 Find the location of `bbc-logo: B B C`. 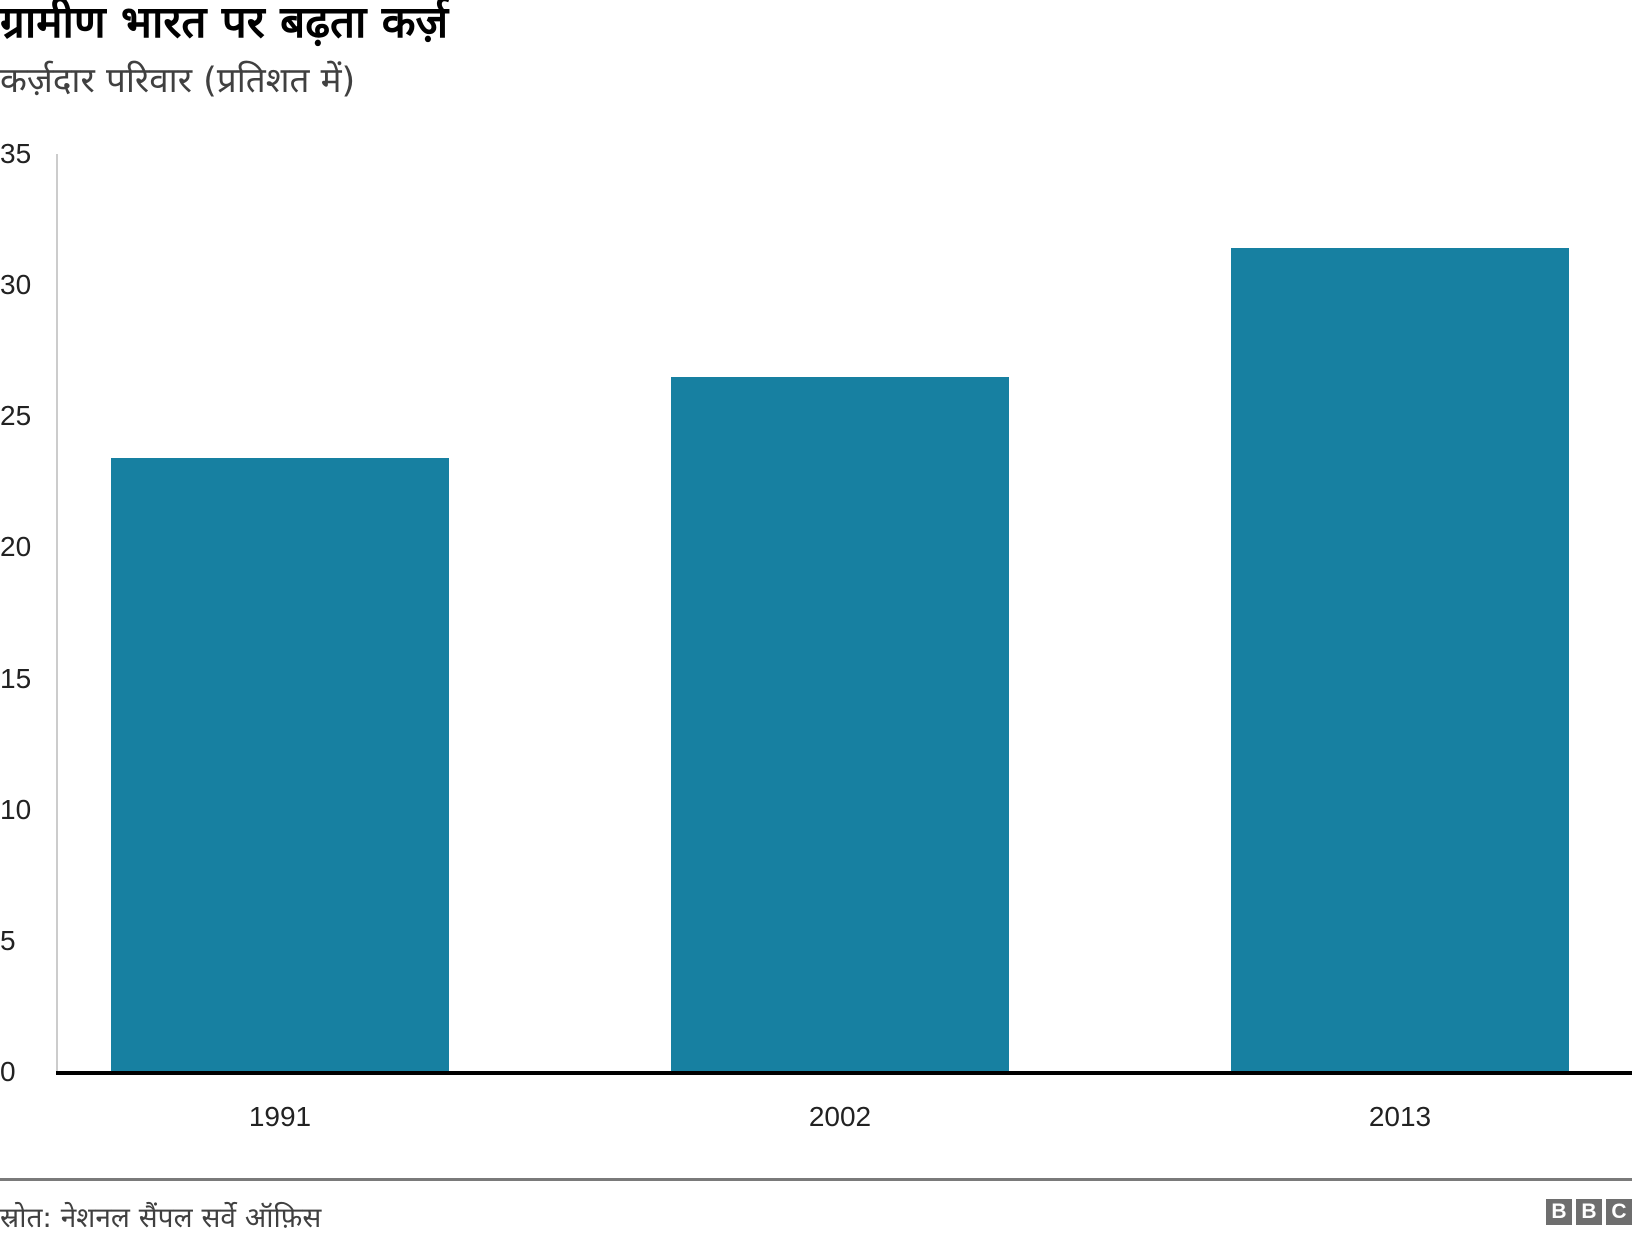

bbc-logo: B B C is located at coordinates (1589, 1212).